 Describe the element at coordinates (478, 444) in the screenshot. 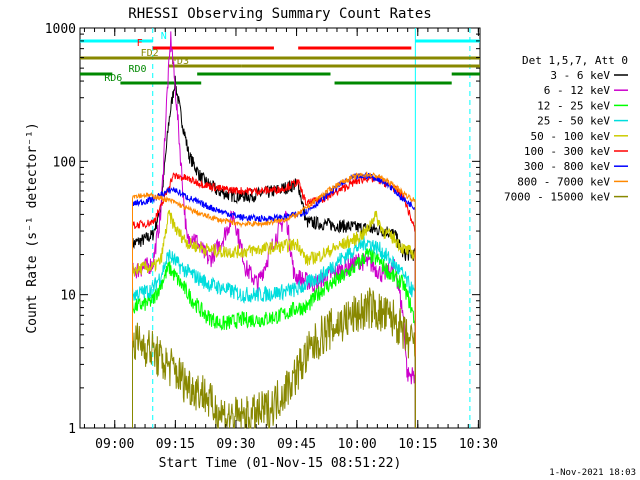

I see `x-tick-label-6: 10:30` at that location.